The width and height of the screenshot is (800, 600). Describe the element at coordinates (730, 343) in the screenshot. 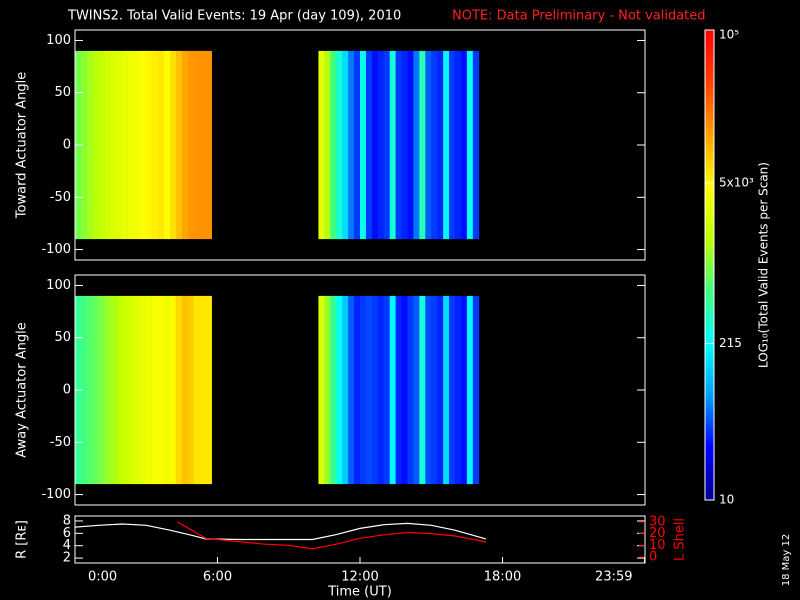

I see `colorbar-tick-label: 215` at that location.